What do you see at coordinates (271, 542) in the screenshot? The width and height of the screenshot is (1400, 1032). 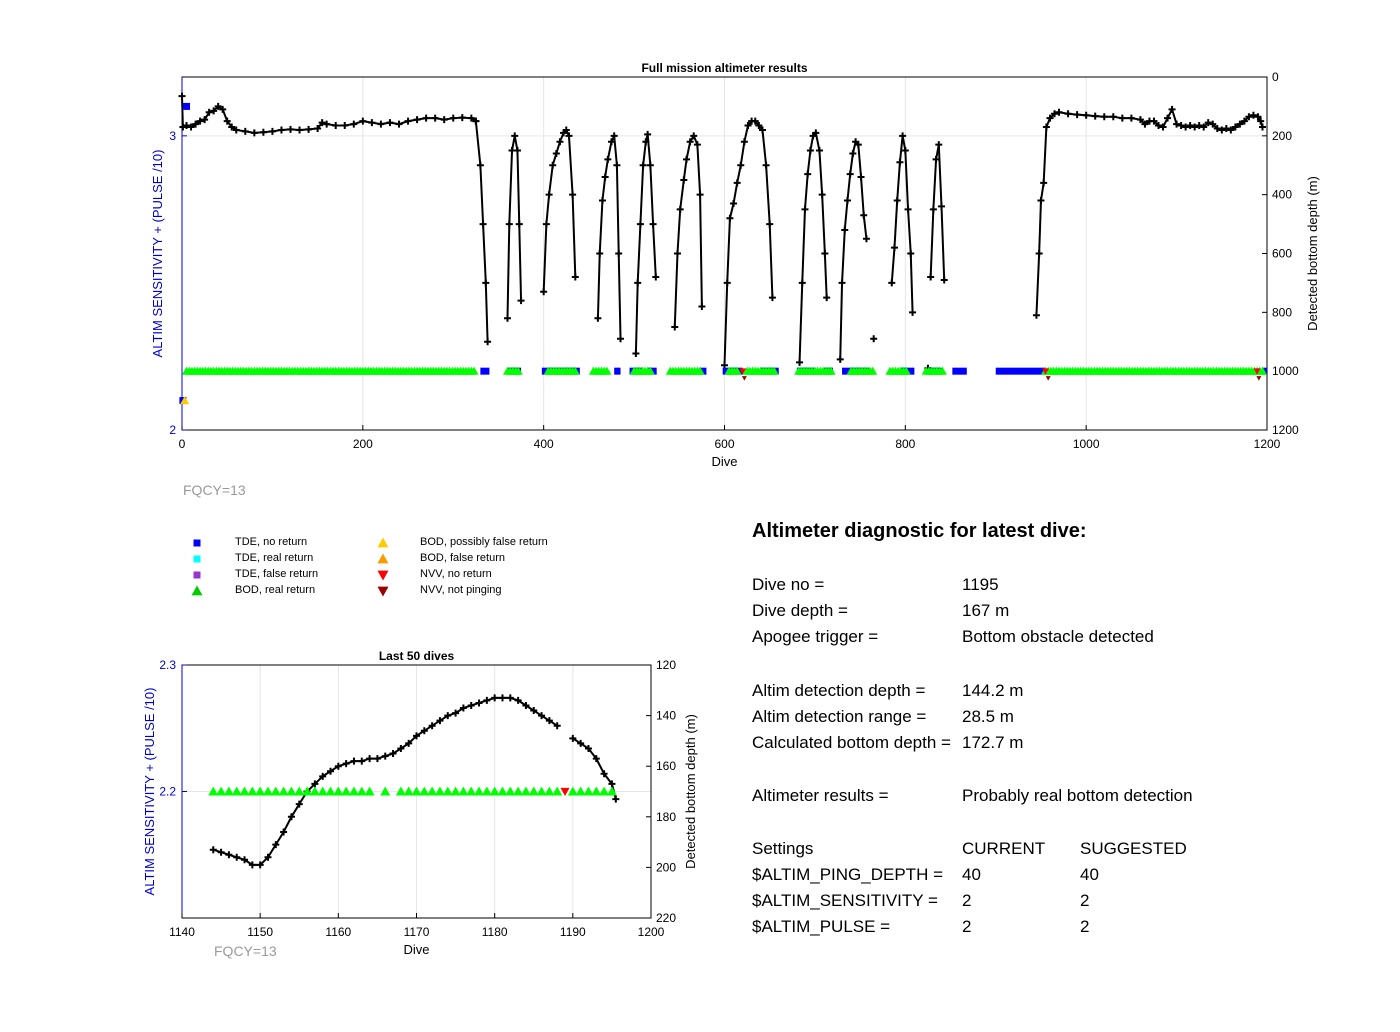 I see `legend-label: TDE, no return` at bounding box center [271, 542].